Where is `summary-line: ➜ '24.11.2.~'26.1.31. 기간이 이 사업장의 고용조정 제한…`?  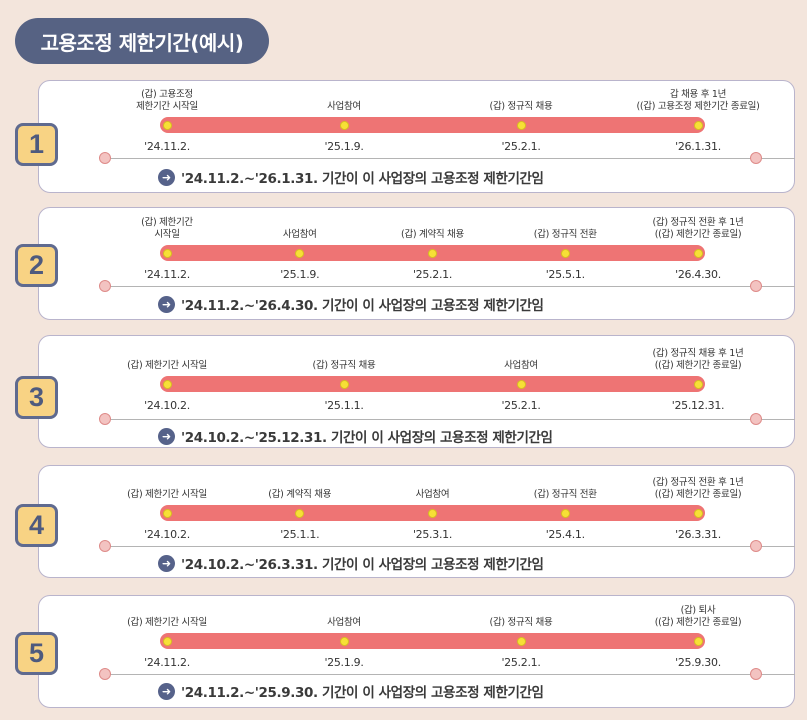
summary-line: ➜ '24.11.2.~'26.1.31. 기간이 이 사업장의 고용조정 제한… is located at coordinates (351, 177).